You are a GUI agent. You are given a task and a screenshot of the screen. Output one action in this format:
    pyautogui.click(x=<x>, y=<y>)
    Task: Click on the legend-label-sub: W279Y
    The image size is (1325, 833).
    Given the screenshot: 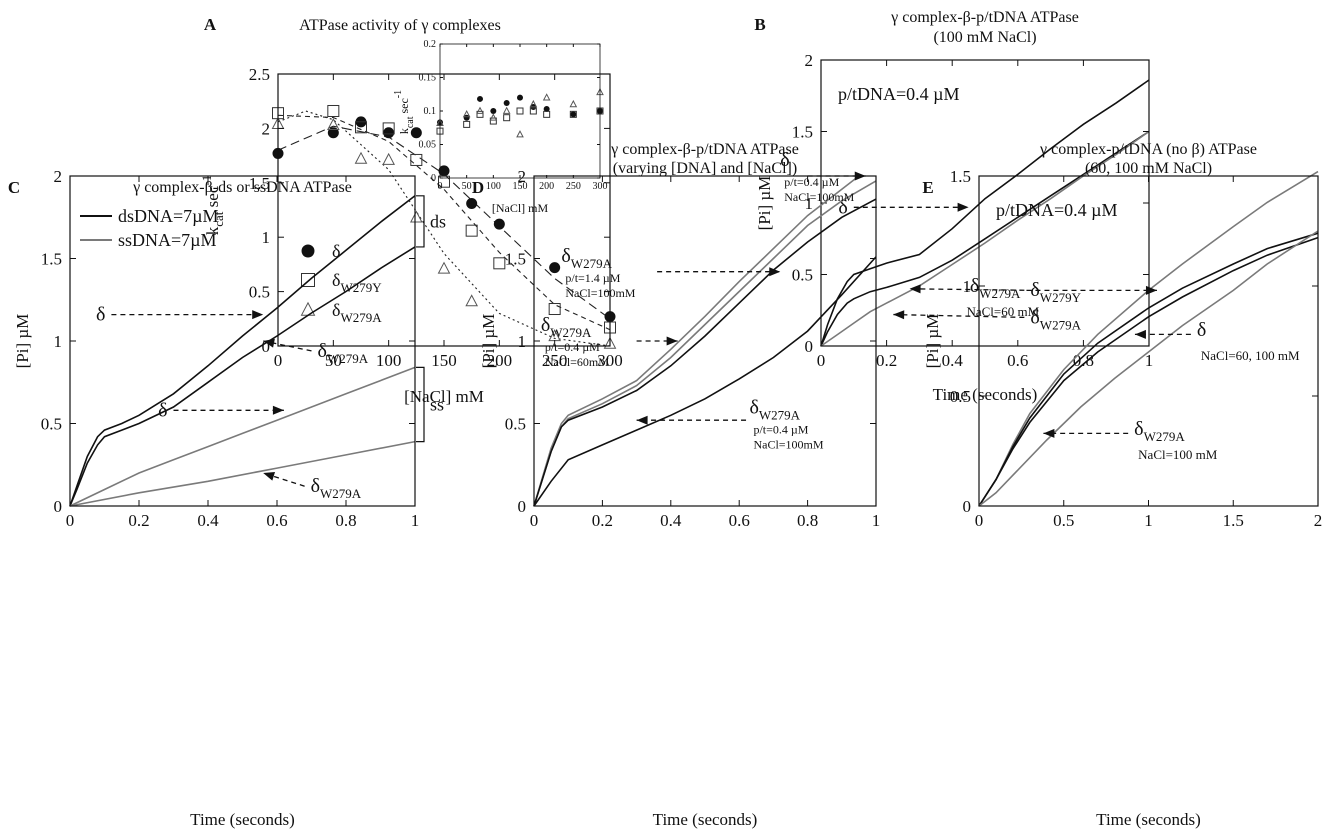 What is the action you would take?
    pyautogui.click(x=361, y=287)
    